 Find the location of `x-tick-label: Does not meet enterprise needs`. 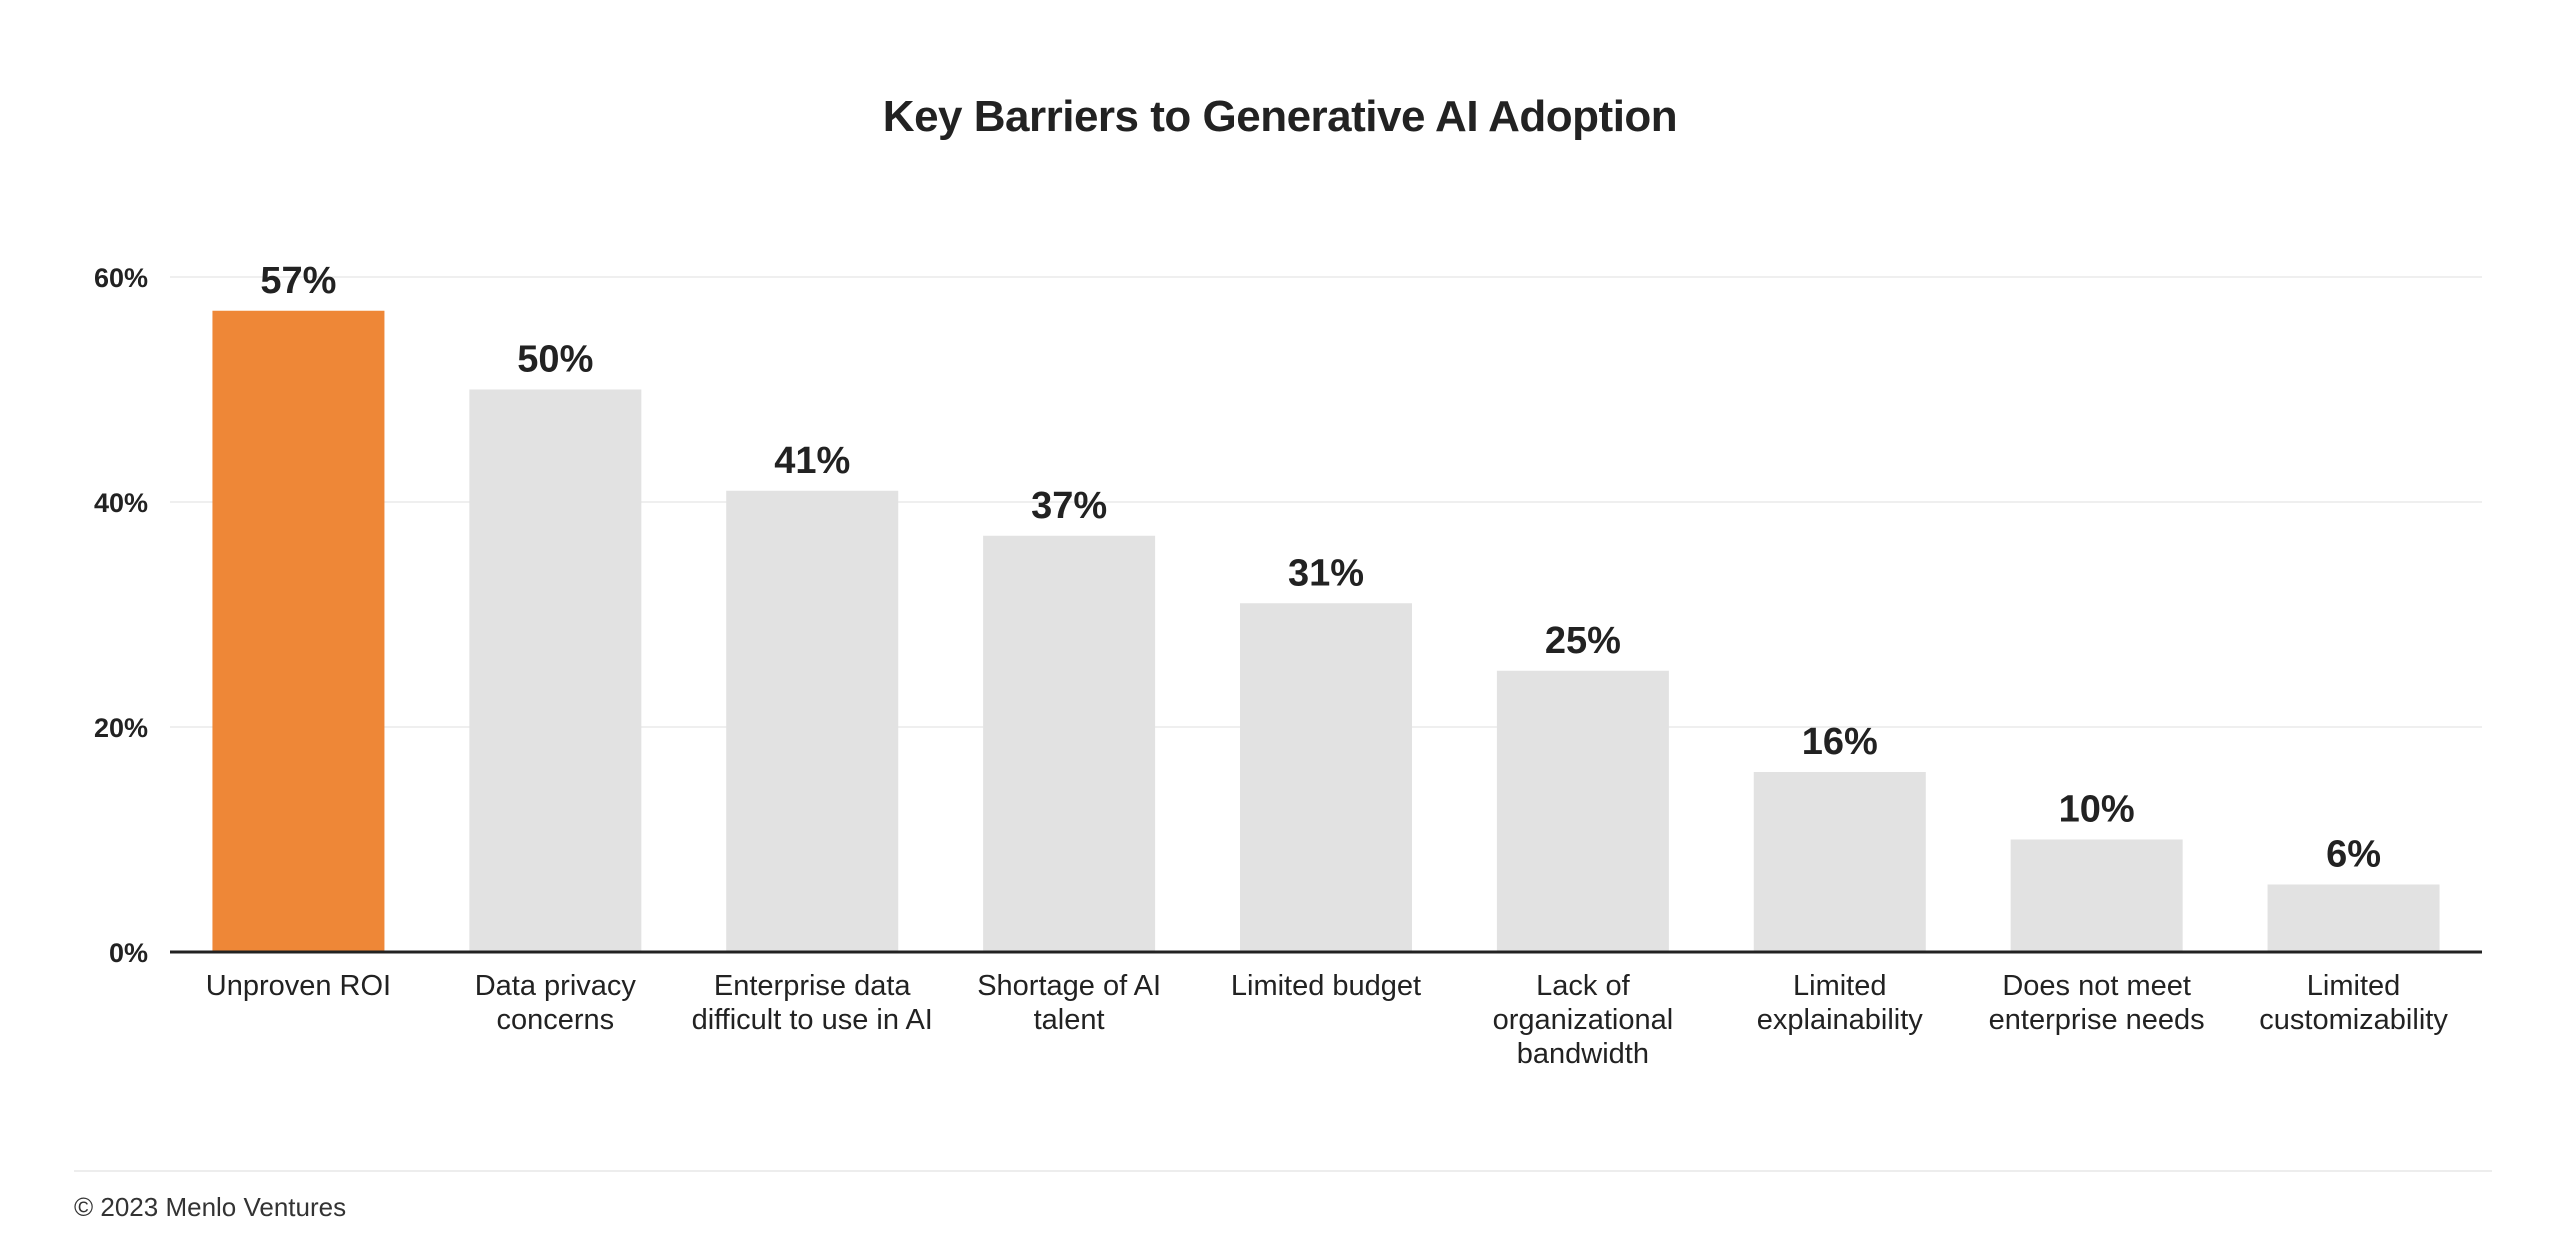

x-tick-label: Does not meet enterprise needs is located at coordinates (2097, 1003).